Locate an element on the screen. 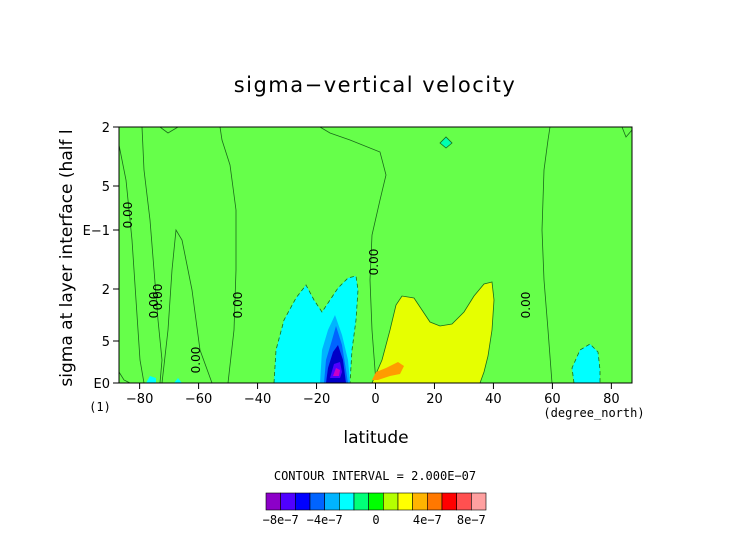 The height and width of the screenshot is (536, 752). x-tick-label: 80 is located at coordinates (611, 399).